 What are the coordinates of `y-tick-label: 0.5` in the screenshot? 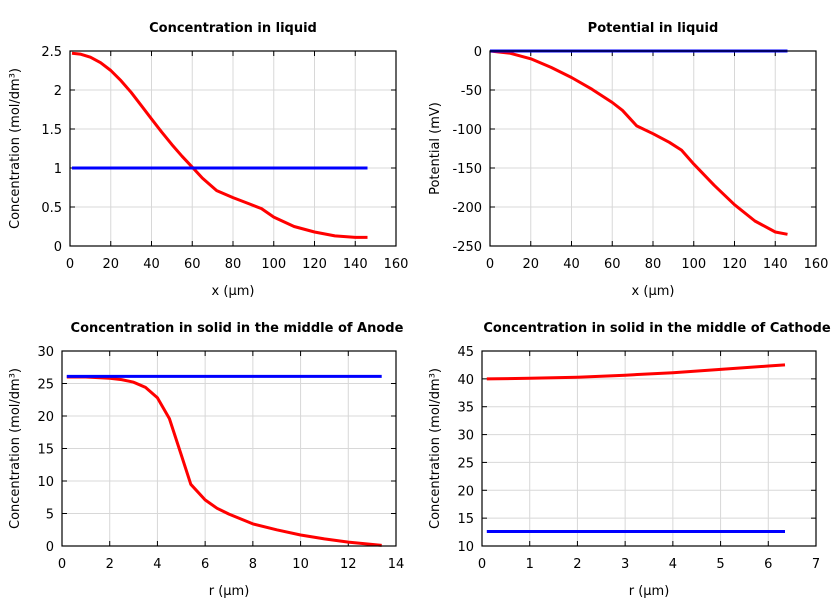 It's located at (51, 208).